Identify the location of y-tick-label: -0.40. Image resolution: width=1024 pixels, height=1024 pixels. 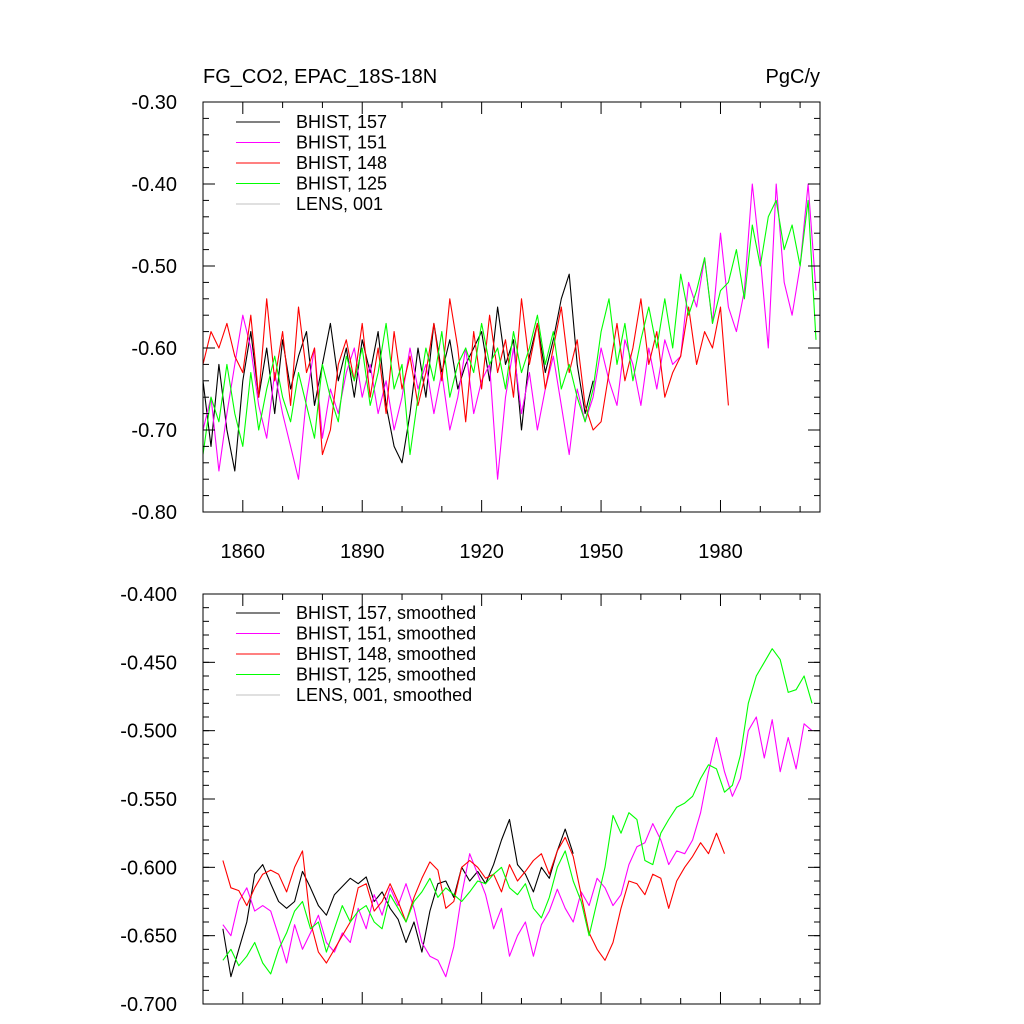
(154, 185).